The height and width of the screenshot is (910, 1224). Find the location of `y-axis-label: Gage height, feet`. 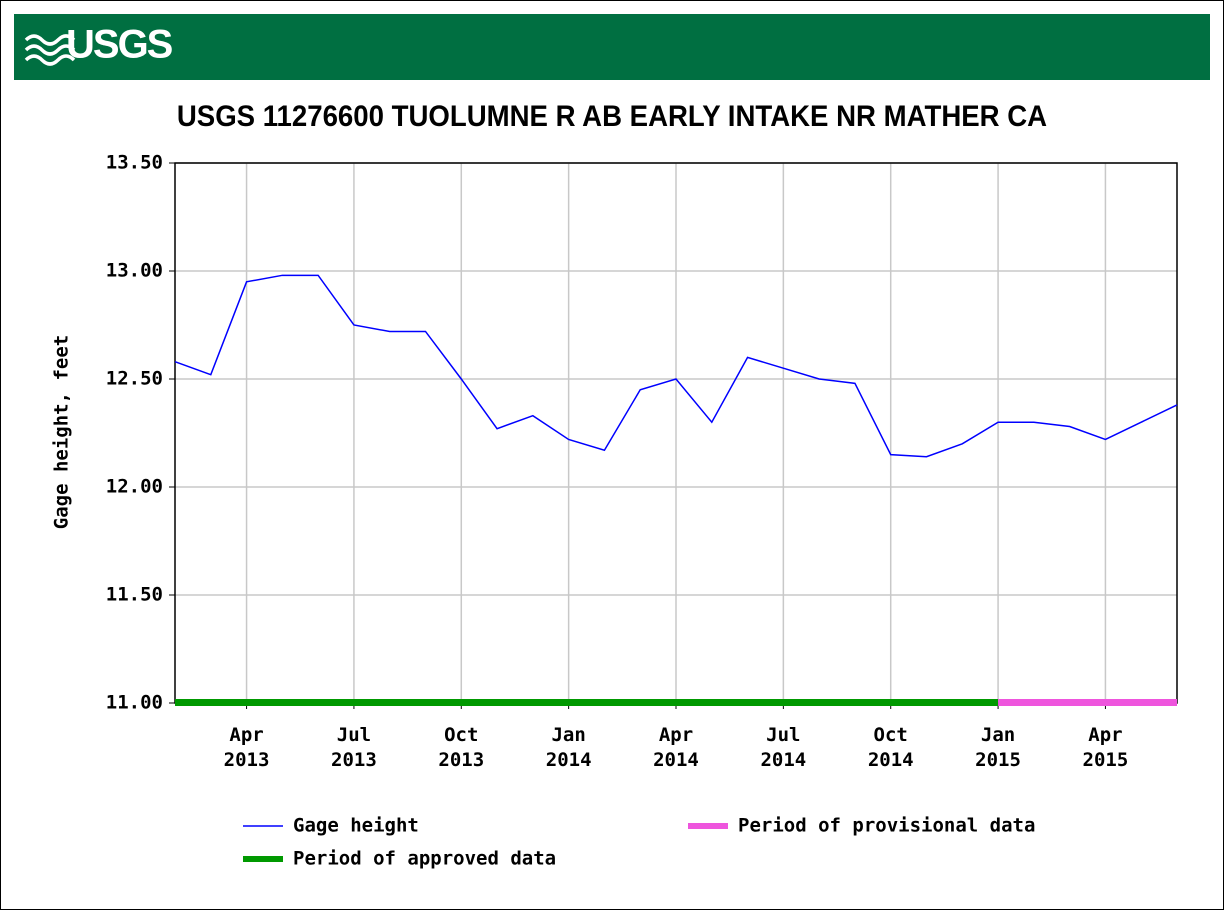

y-axis-label: Gage height, feet is located at coordinates (62, 432).